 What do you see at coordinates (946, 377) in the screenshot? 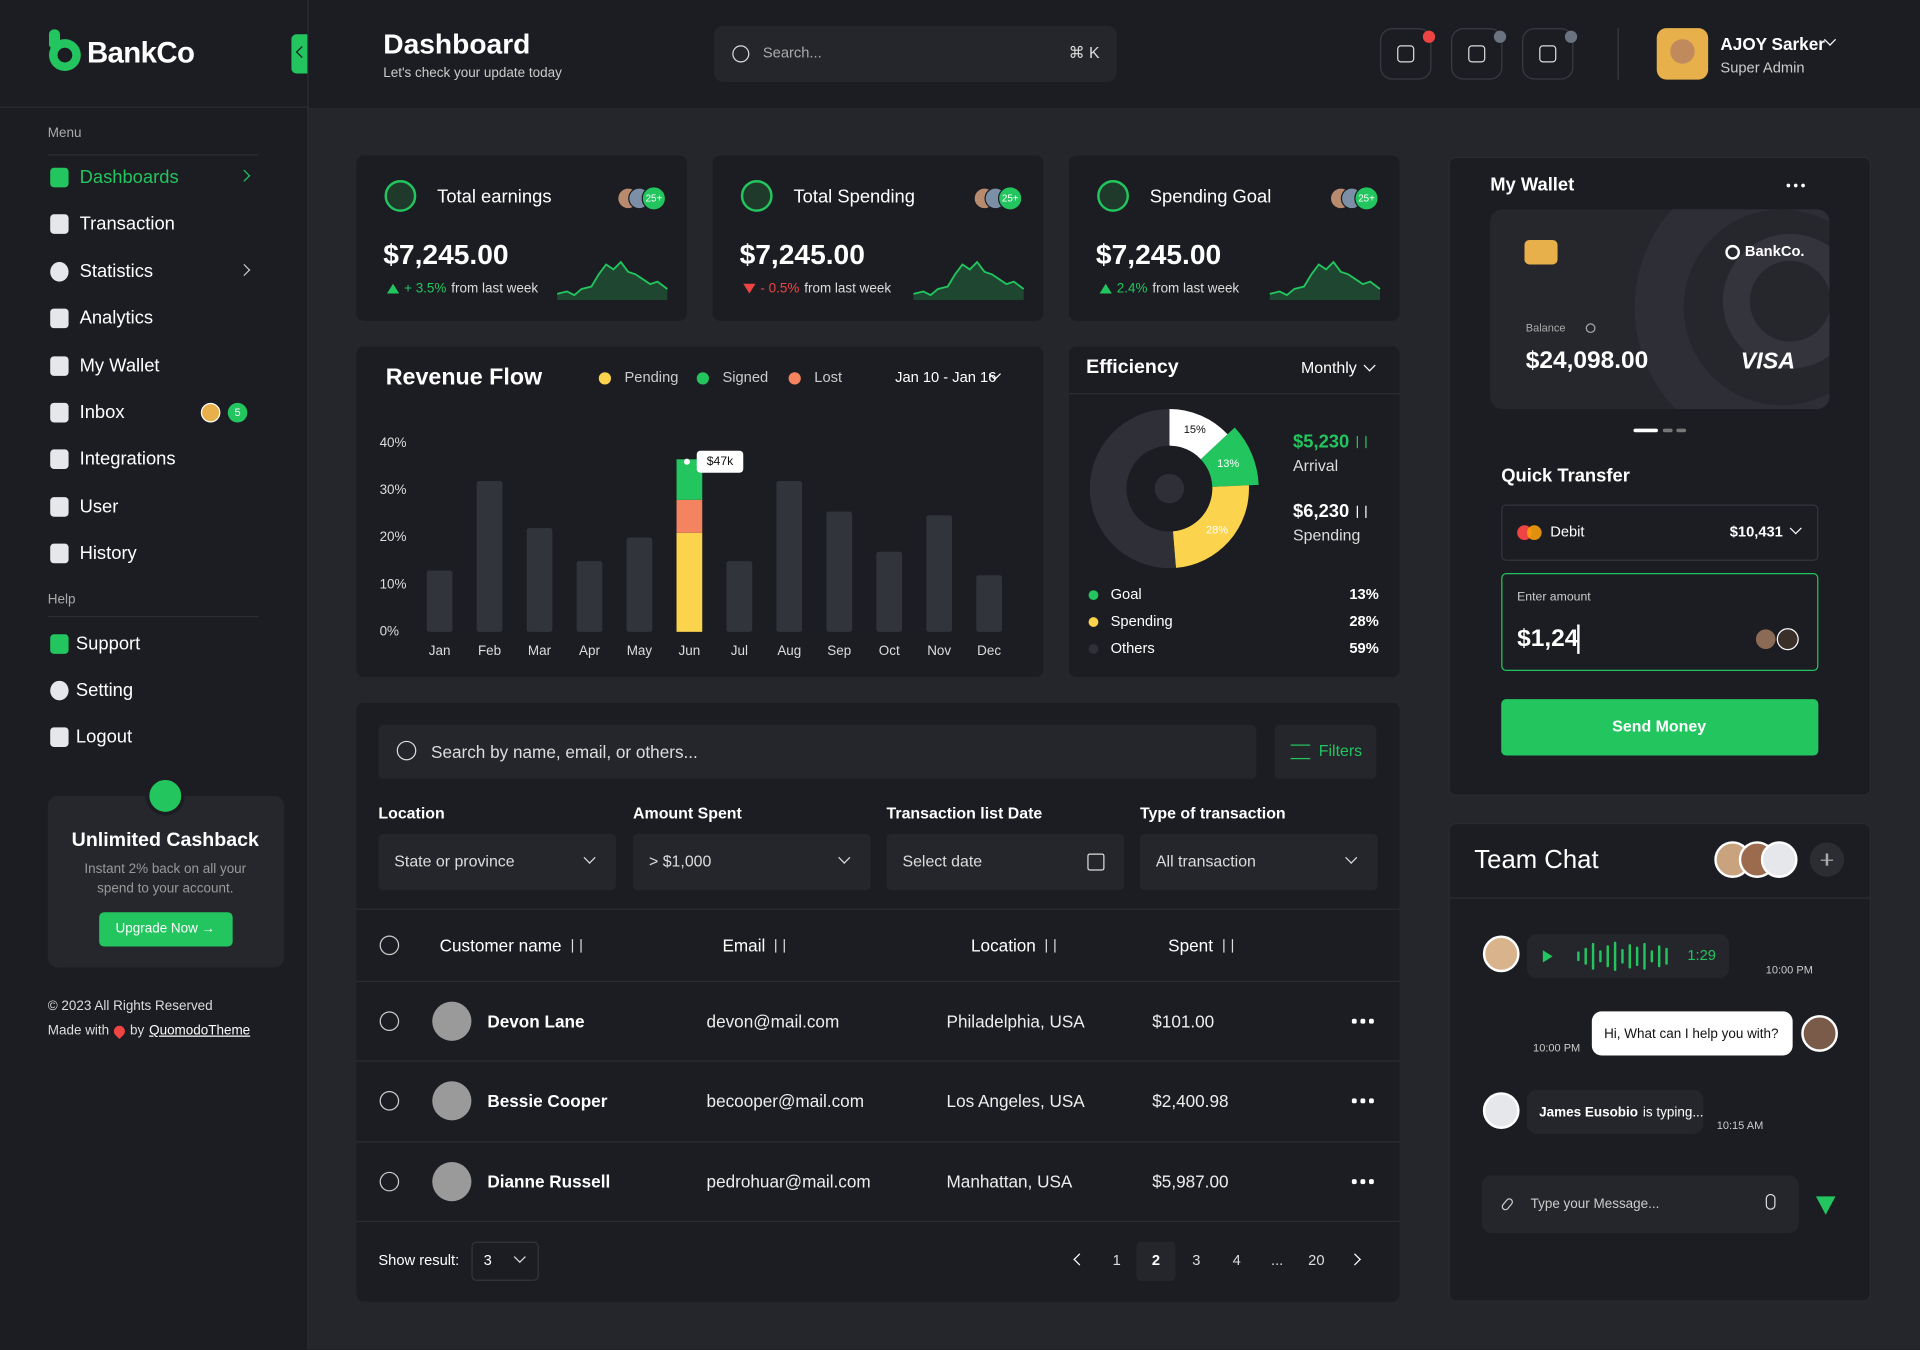
I see `date-range: Jan 10 - Jan 16` at bounding box center [946, 377].